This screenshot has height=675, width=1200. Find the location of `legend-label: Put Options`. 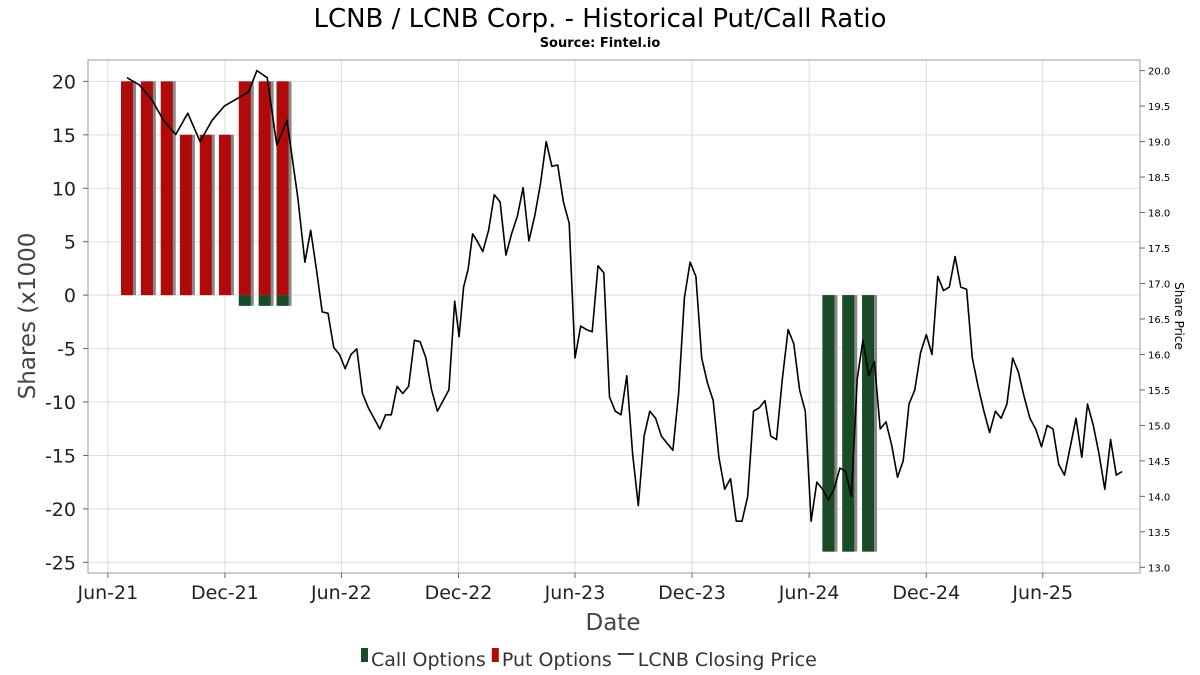

legend-label: Put Options is located at coordinates (557, 660).